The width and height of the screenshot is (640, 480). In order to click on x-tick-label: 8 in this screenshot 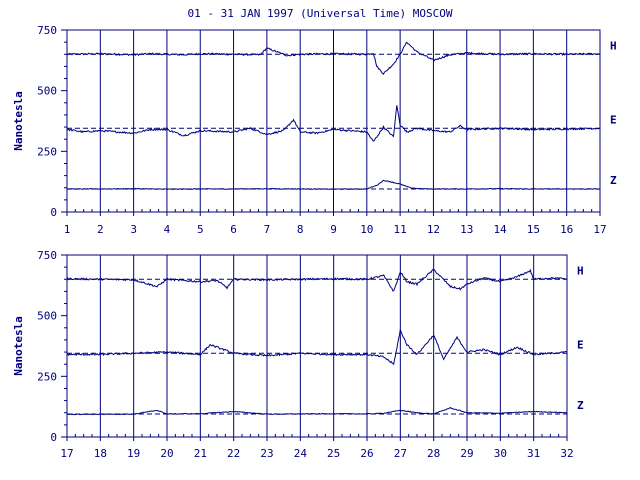, I will do `click(300, 229)`.